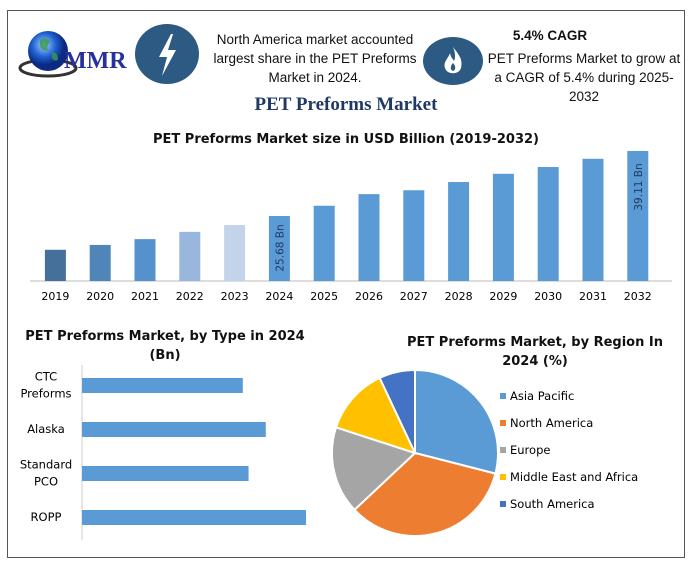 This screenshot has height=565, width=692. I want to click on page-title: PET Preforms Market, so click(346, 104).